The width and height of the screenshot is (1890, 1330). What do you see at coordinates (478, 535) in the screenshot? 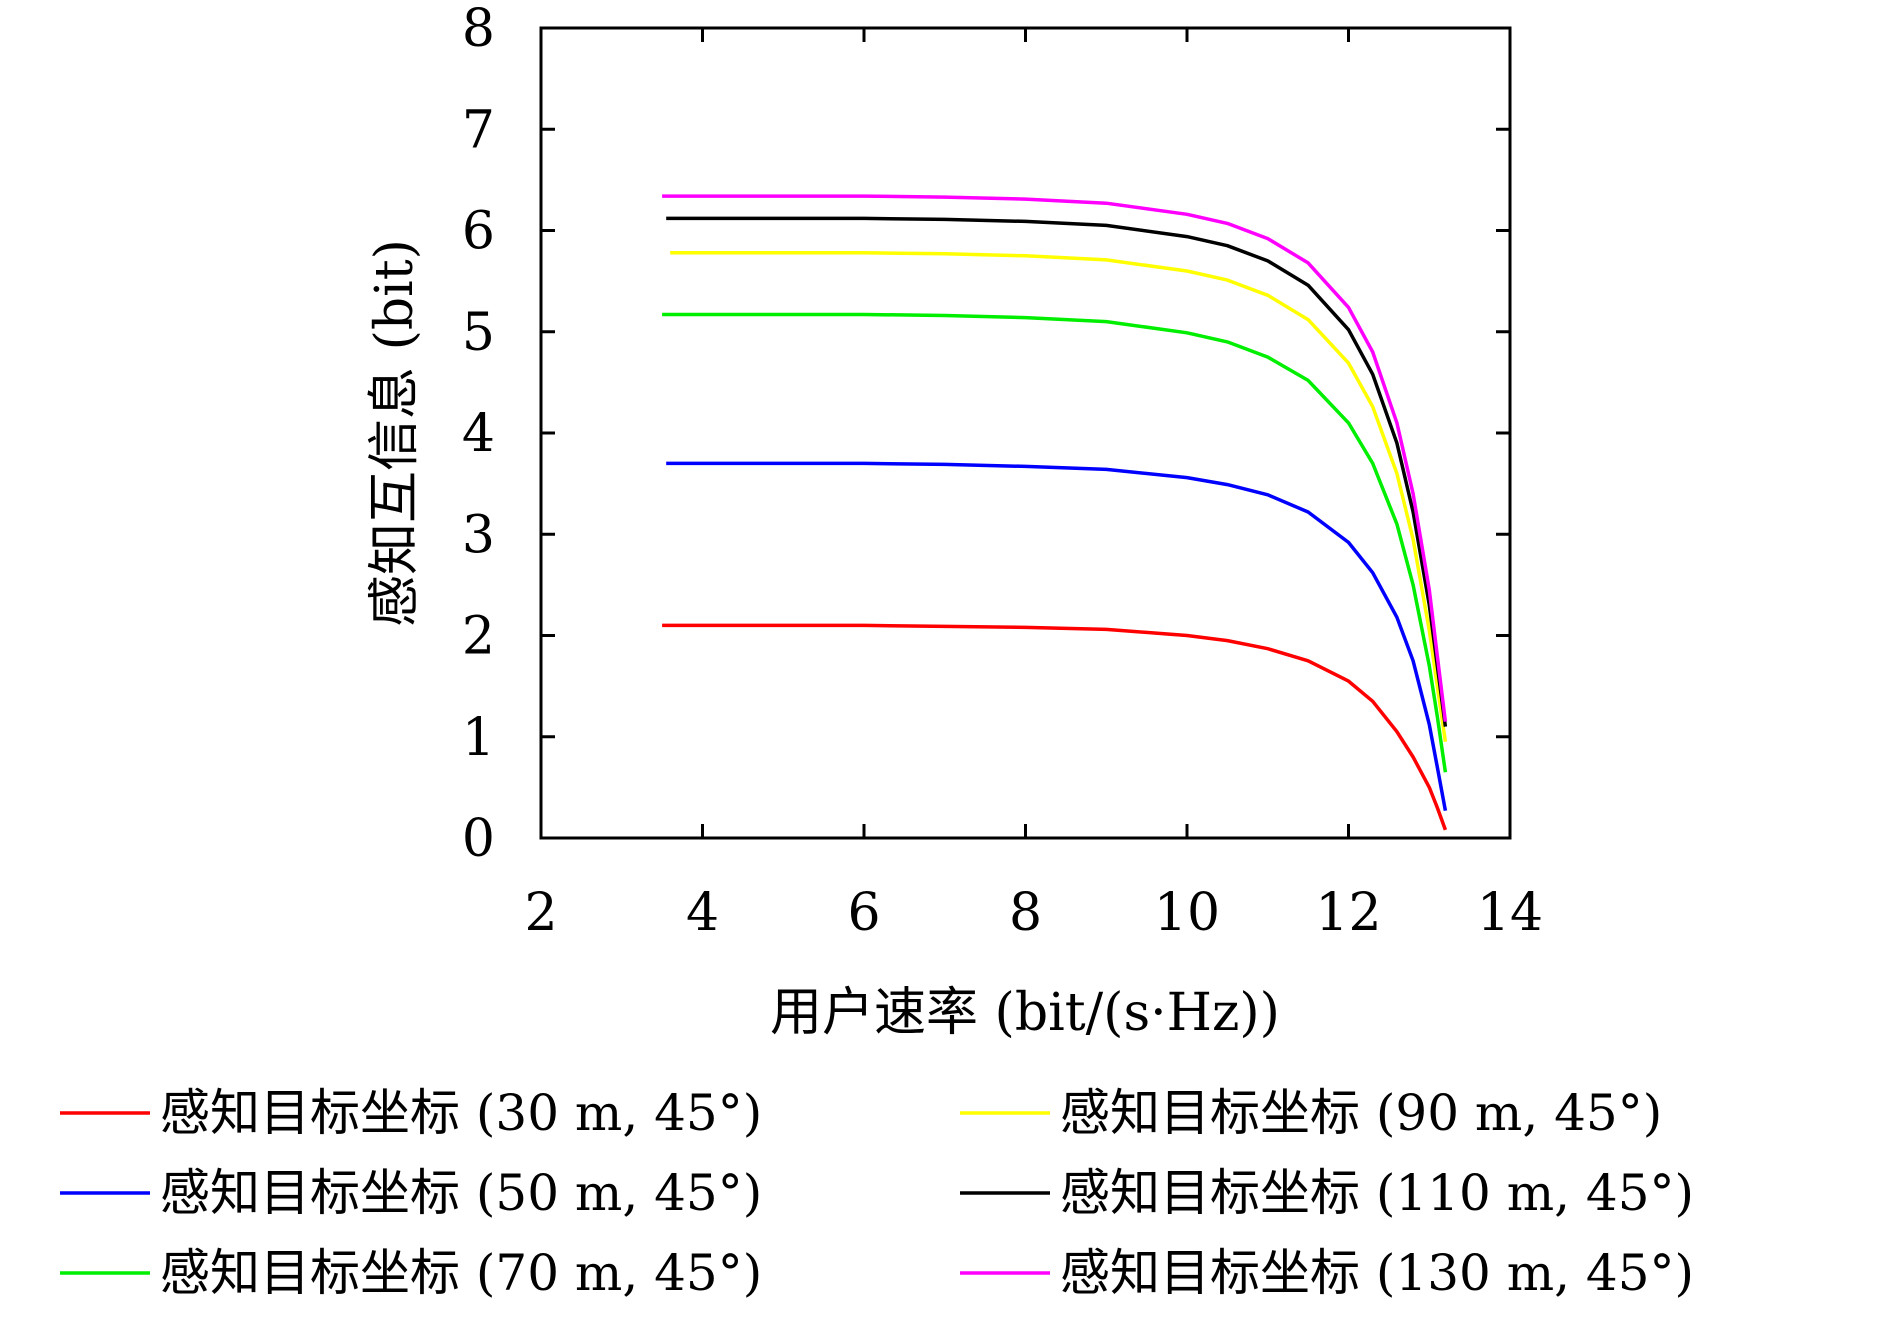
I see `y-tick-label-3: 3` at bounding box center [478, 535].